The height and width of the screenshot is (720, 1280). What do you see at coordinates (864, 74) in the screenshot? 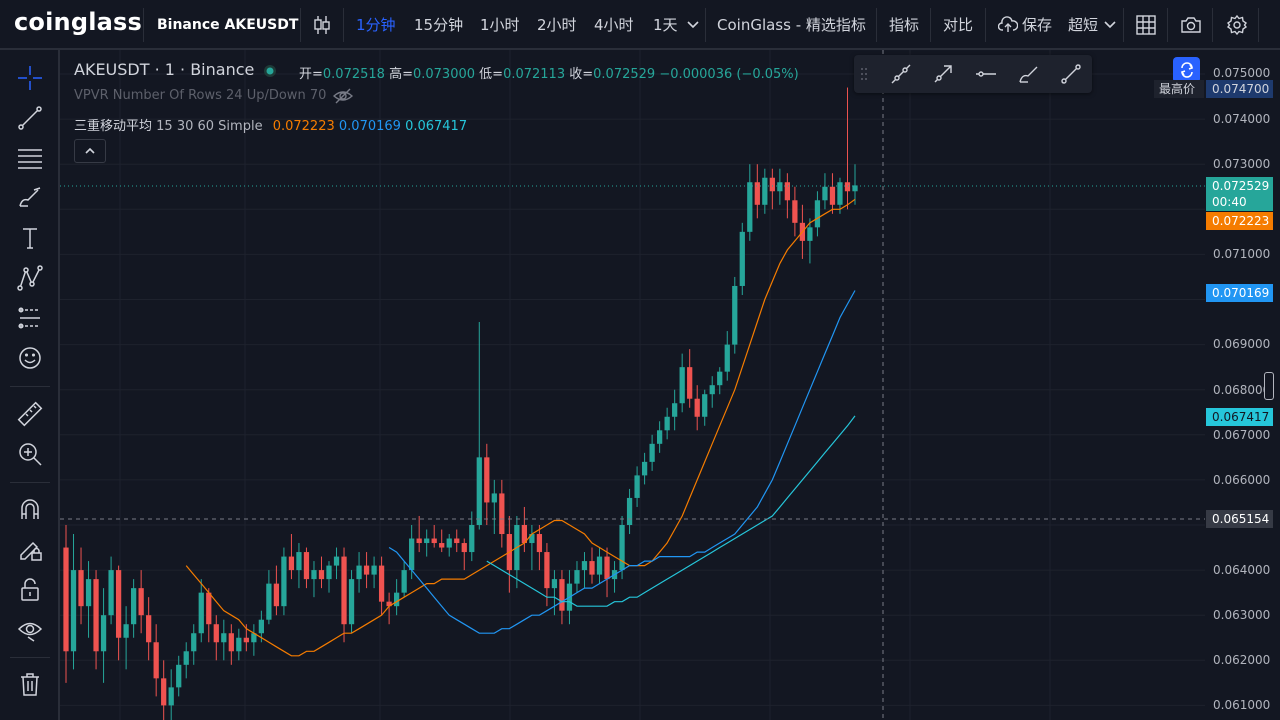
I see `drag-handle-icon` at bounding box center [864, 74].